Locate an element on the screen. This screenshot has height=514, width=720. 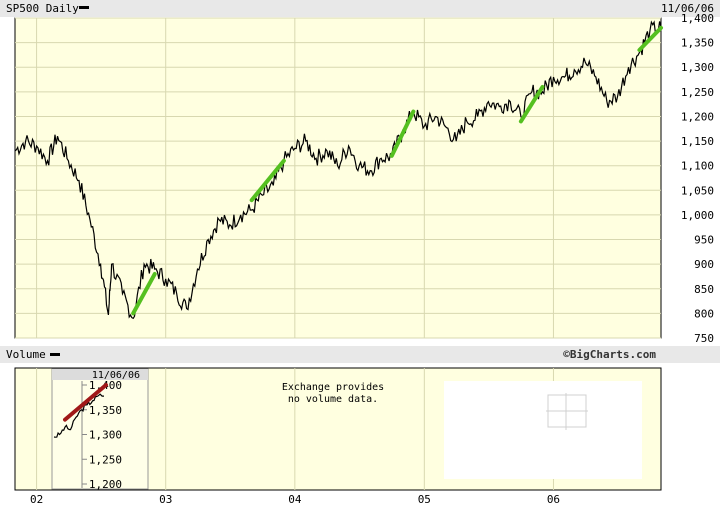
watermark: ©BigCharts.com is located at coordinates (609, 354).